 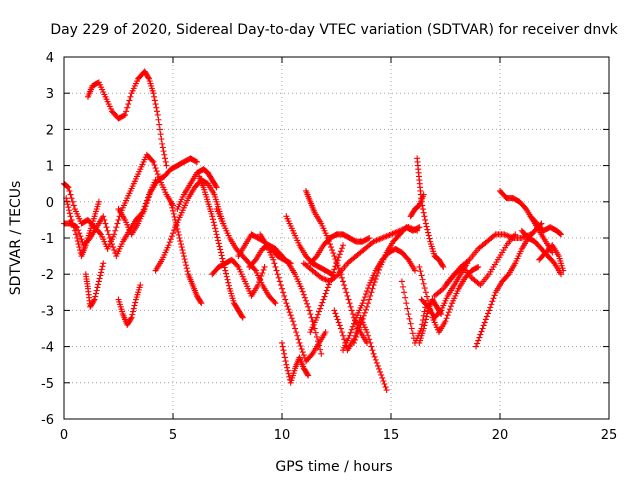 I want to click on y-tick-label: -4, so click(x=47, y=348).